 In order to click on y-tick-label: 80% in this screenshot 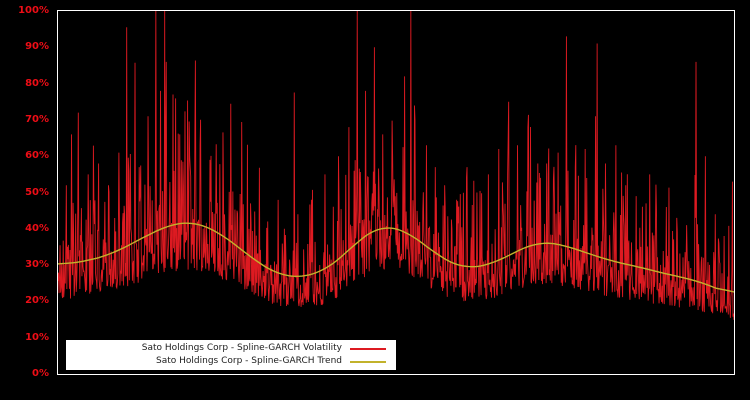, I will do `click(37, 83)`.